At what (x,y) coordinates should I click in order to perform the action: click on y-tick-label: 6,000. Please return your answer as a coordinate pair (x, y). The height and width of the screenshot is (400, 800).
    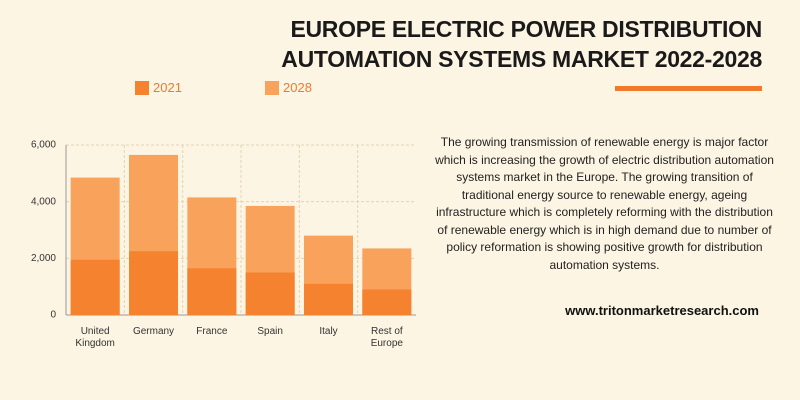
    Looking at the image, I should click on (43, 145).